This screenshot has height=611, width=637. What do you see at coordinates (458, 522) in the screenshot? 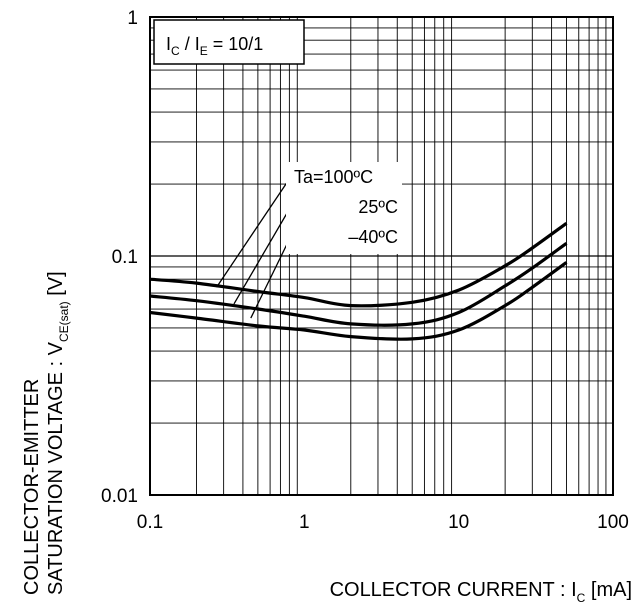
I see `x-tick-label: 10` at bounding box center [458, 522].